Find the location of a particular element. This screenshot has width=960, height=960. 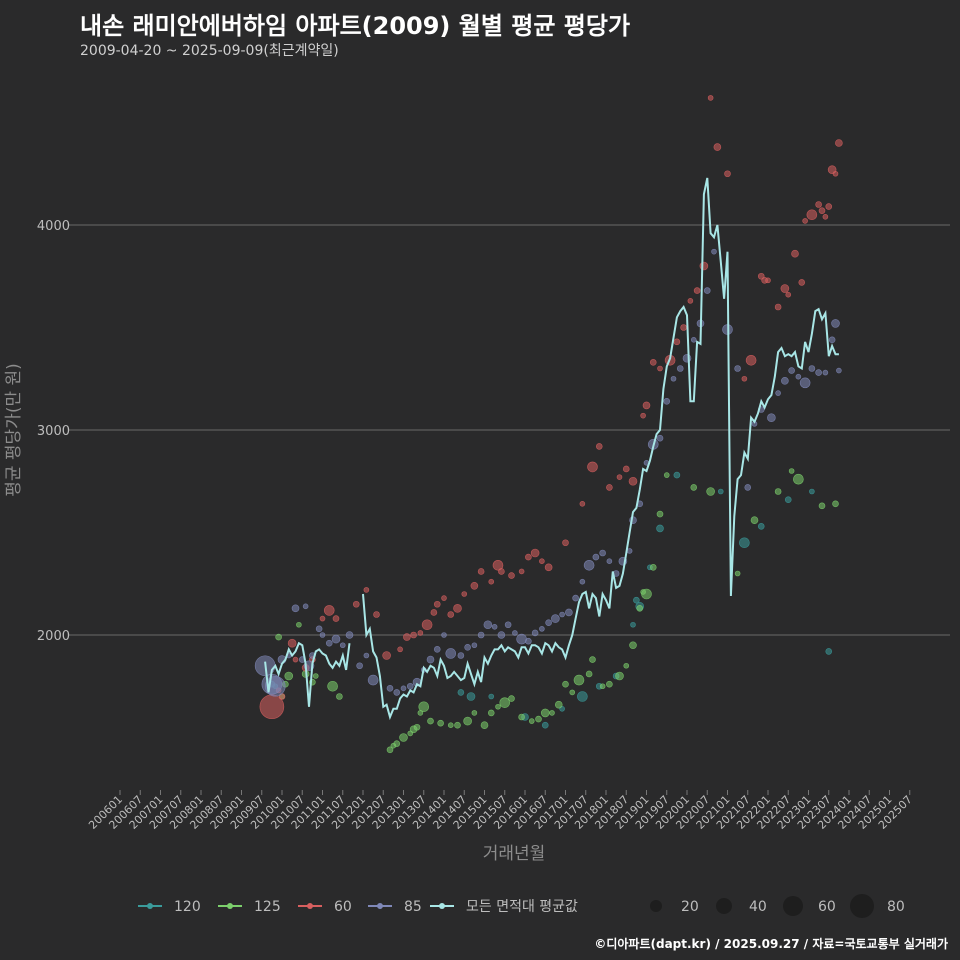

legend-size-label: 20 is located at coordinates (690, 907).